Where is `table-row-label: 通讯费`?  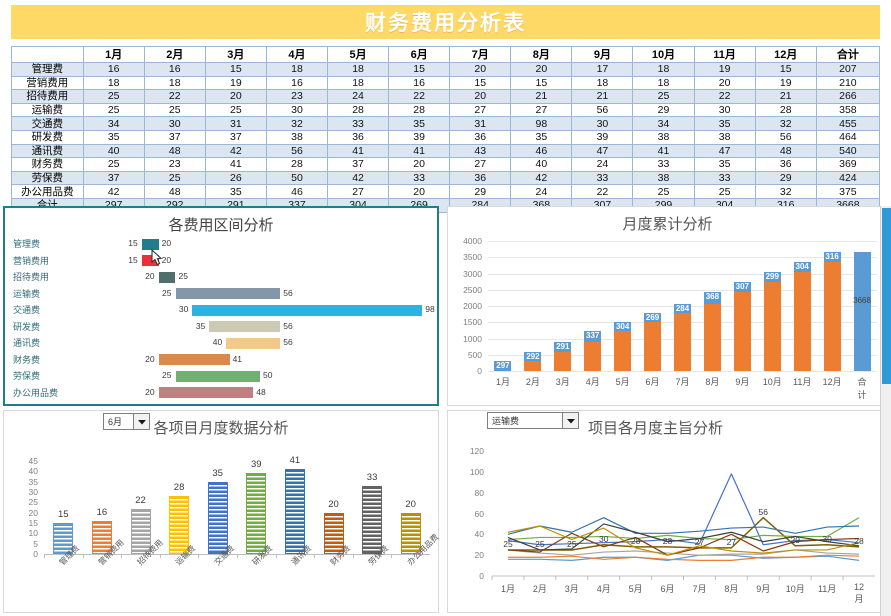 table-row-label: 通讯费 is located at coordinates (47, 151).